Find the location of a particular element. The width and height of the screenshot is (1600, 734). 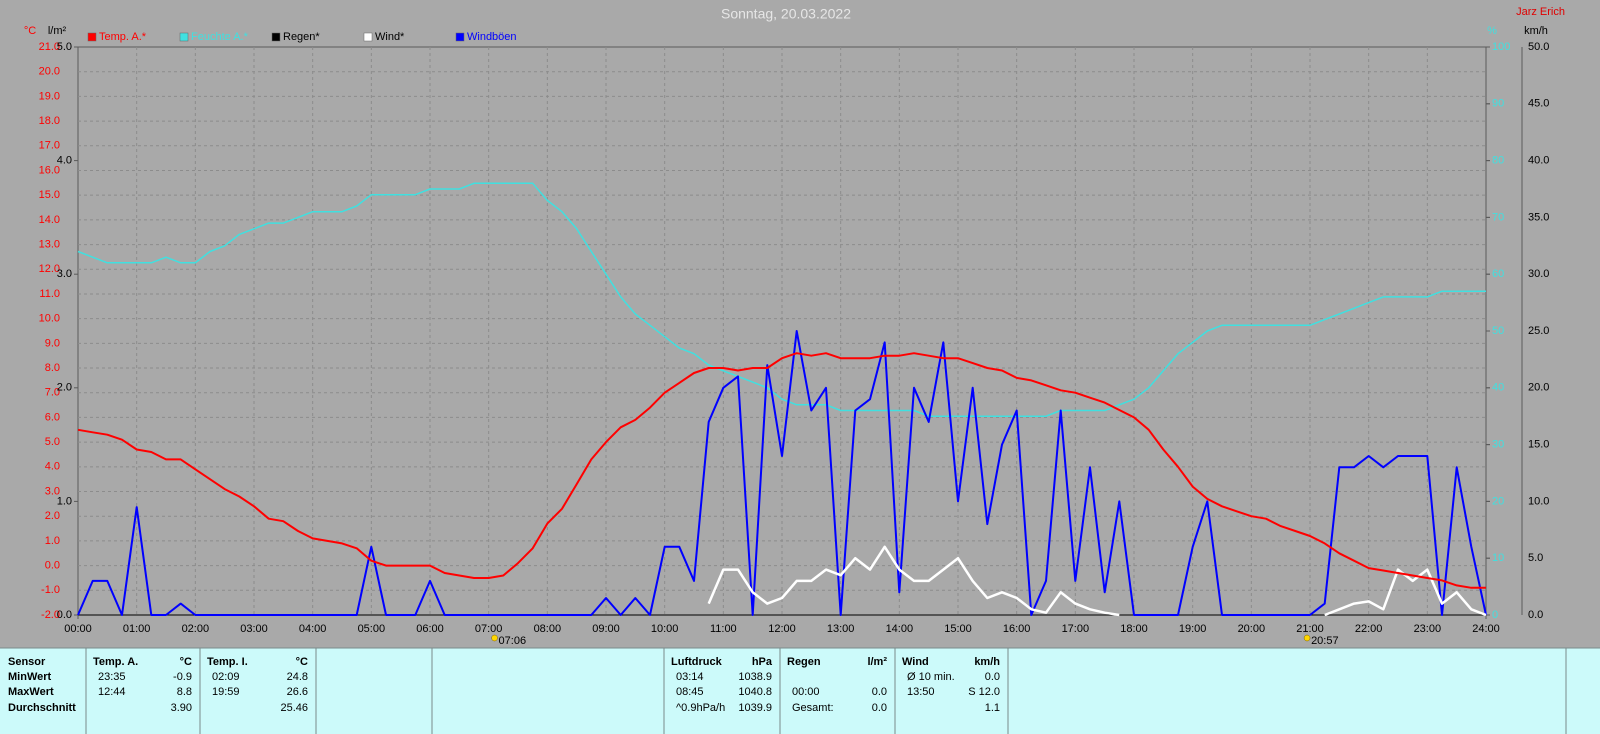

x-tick-label: 24:00 is located at coordinates (1486, 629).